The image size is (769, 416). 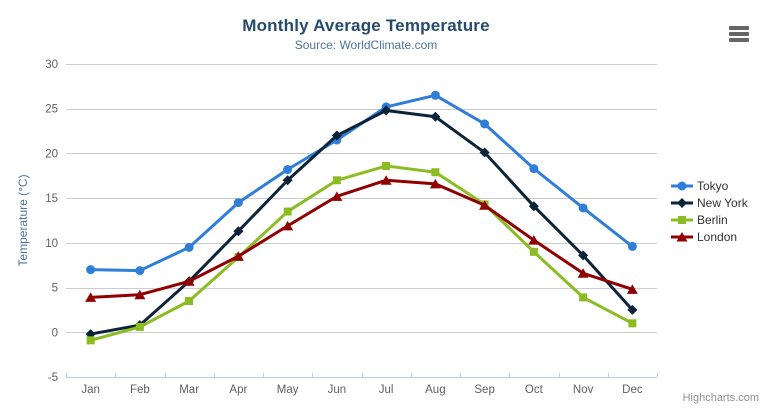 I want to click on x-axis-label: May, so click(x=288, y=390).